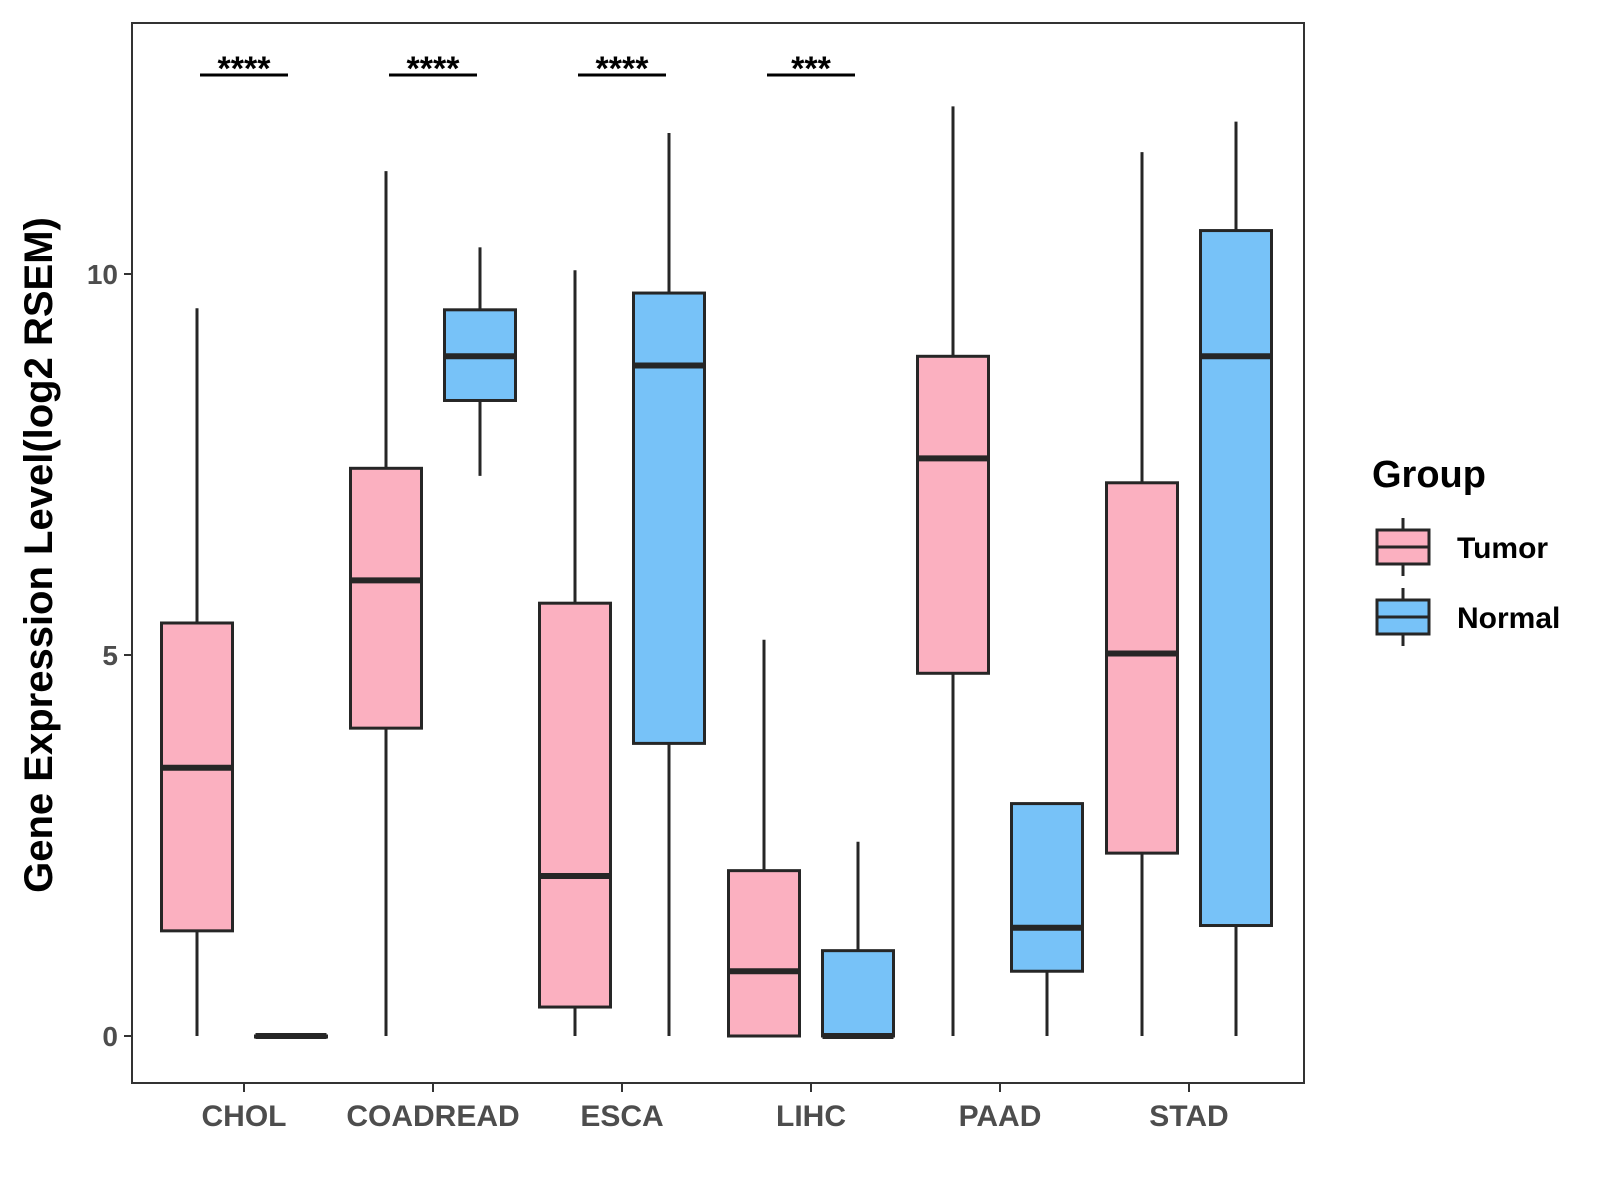 This screenshot has width=1600, height=1200. I want to click on x-tick-label: COADREAD, so click(432, 1116).